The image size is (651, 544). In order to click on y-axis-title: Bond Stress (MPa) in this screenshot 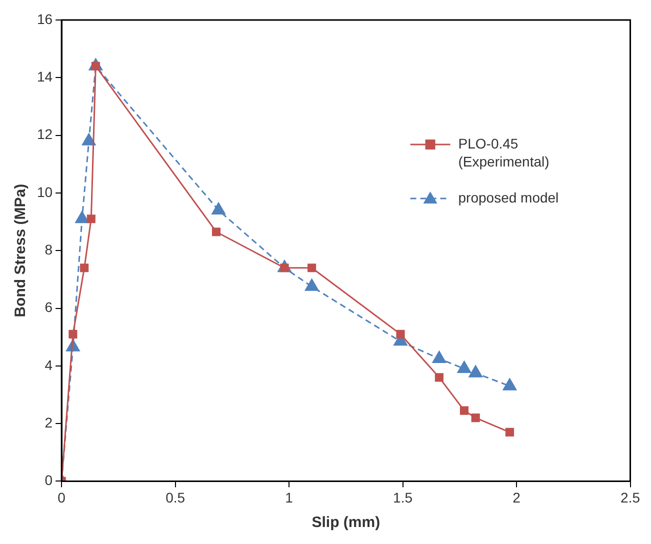, I will do `click(21, 251)`.